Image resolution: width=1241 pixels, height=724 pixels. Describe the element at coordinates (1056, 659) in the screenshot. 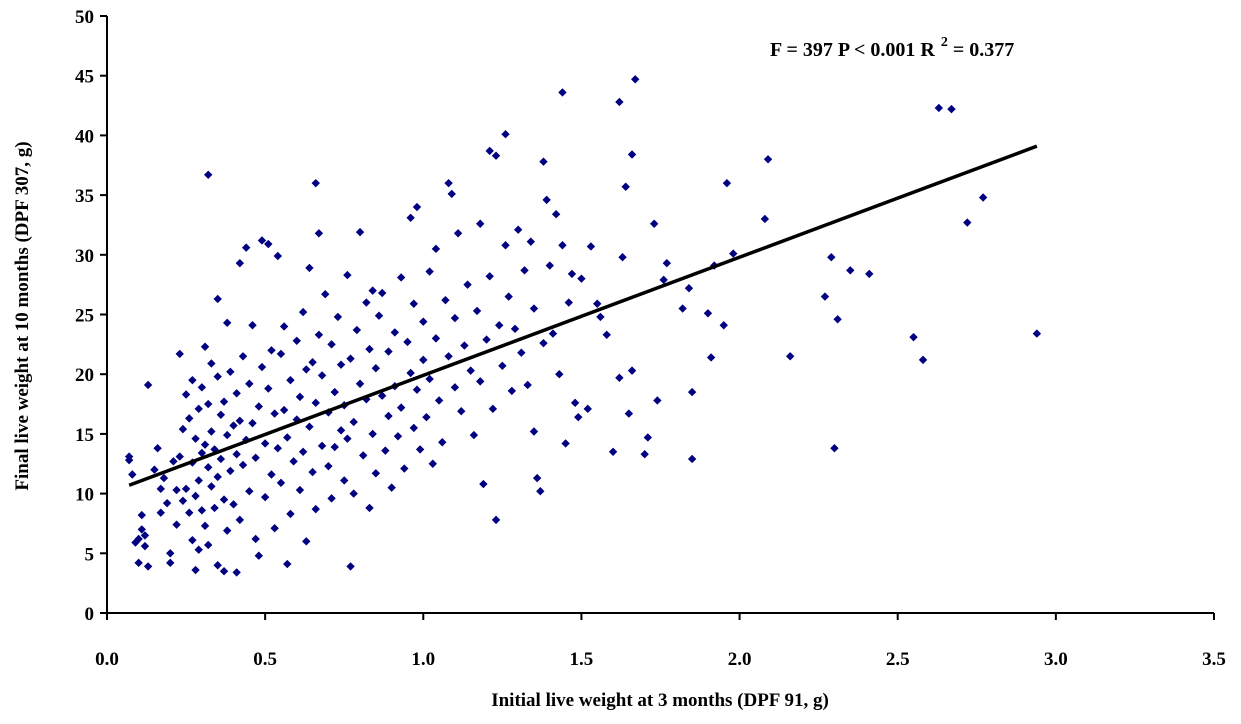

I see `x-tick-label: 3.0` at that location.